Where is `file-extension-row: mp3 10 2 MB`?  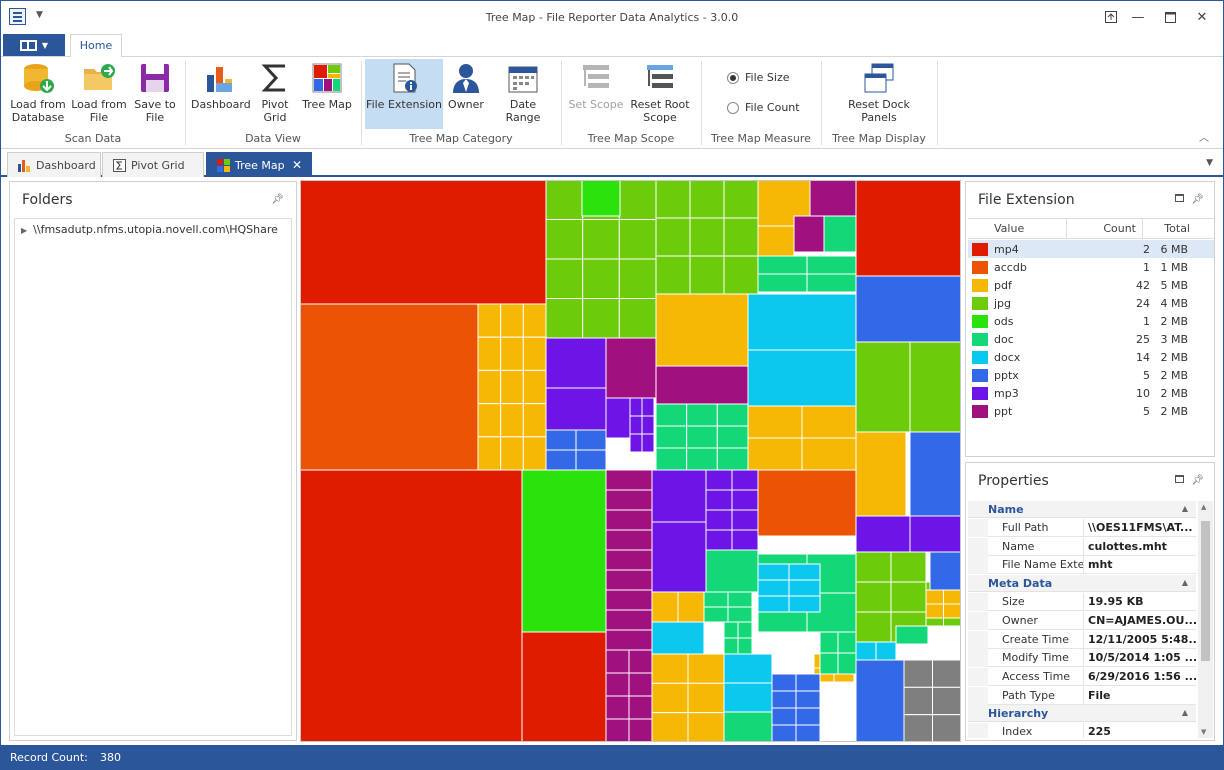 file-extension-row: mp3 10 2 MB is located at coordinates (1091, 393).